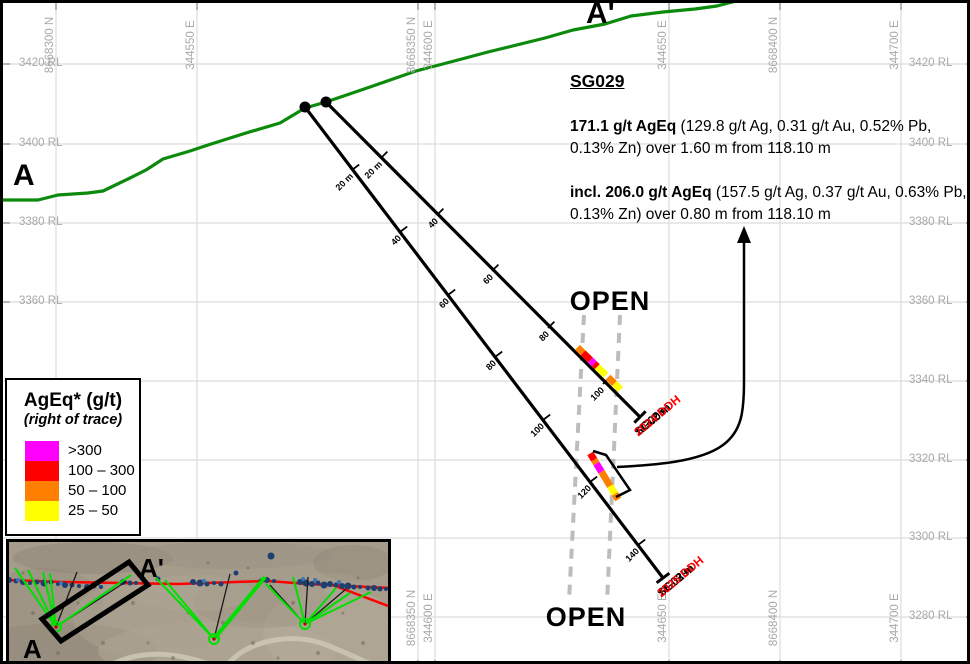 This screenshot has height=664, width=970. I want to click on legend-subtitle: (right of trace), so click(73, 420).